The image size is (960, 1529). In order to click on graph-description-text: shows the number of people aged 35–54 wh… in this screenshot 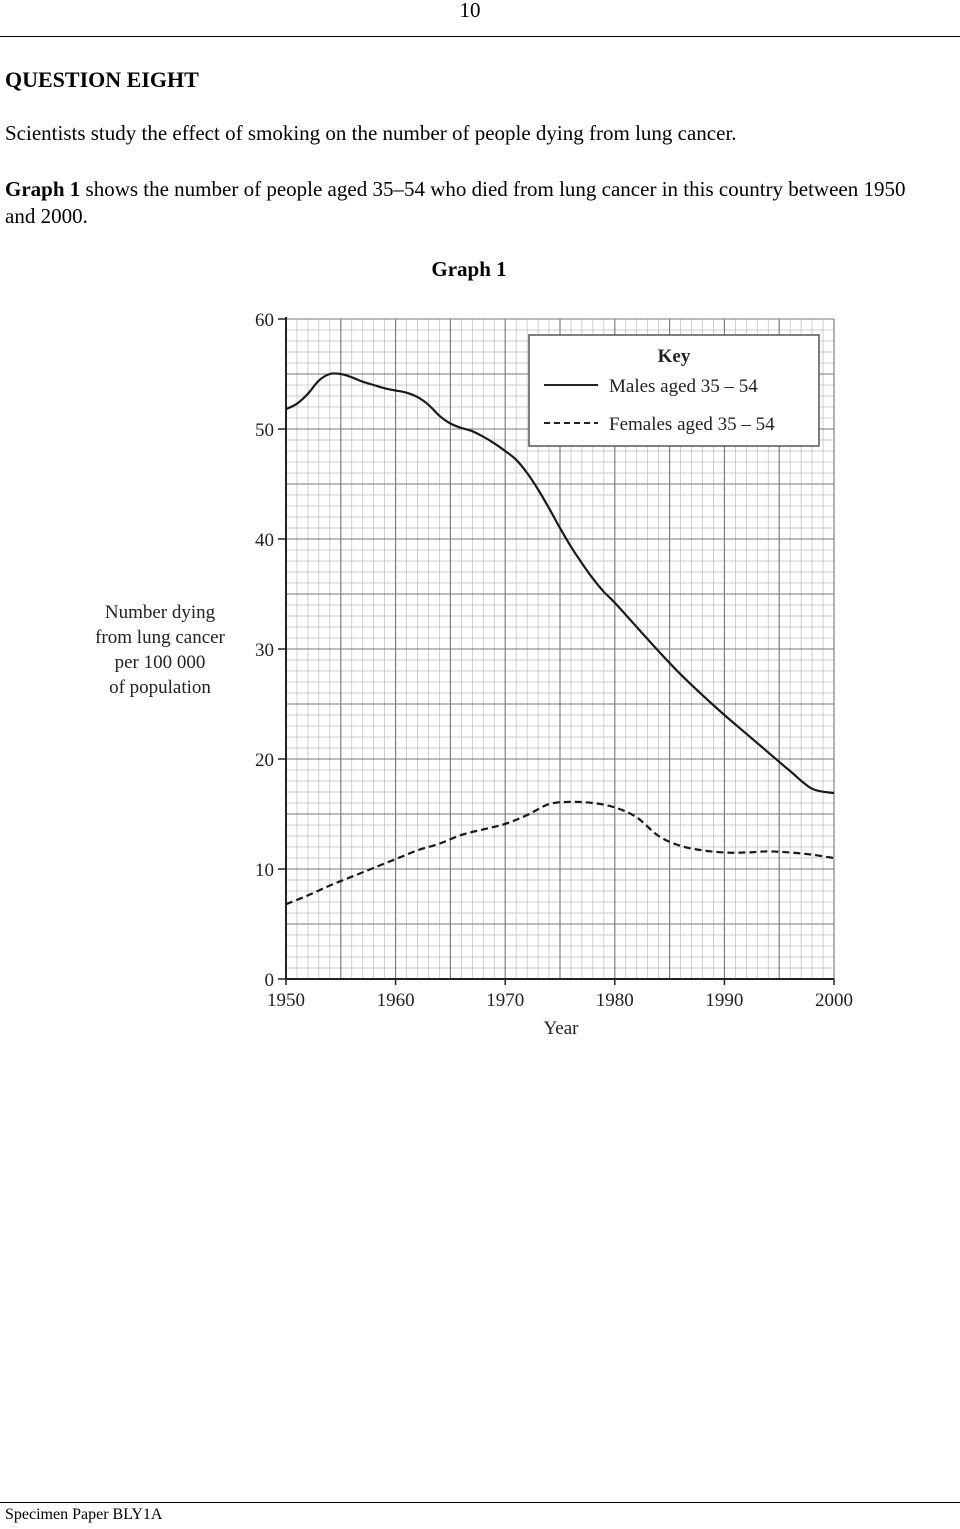, I will do `click(455, 202)`.